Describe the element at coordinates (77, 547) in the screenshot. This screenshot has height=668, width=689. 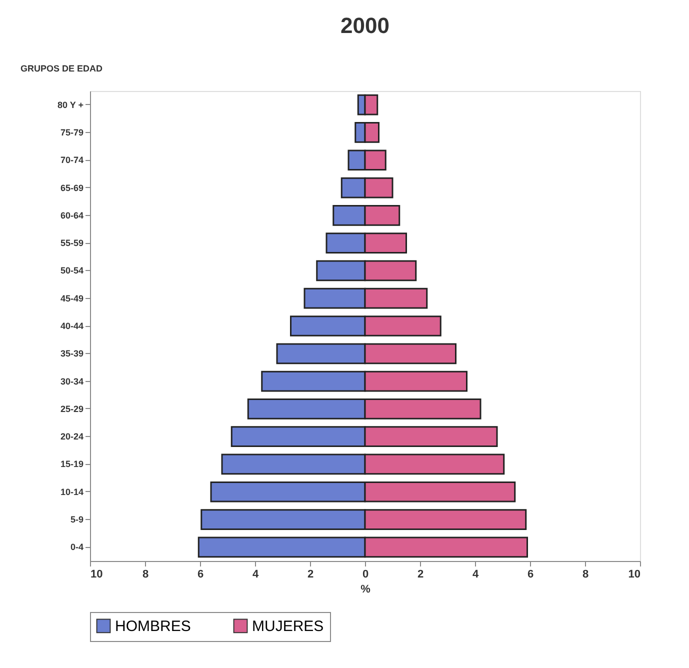
I see `y-tick-label: 0-4` at that location.